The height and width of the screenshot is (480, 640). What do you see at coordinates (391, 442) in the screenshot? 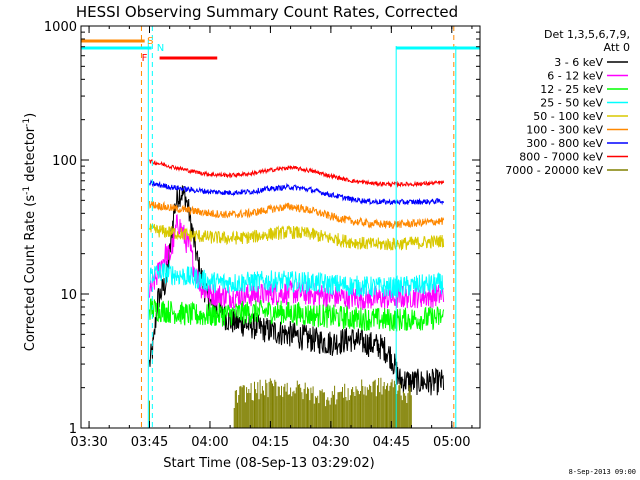
I see `x-tick-label: 04:45` at bounding box center [391, 442].